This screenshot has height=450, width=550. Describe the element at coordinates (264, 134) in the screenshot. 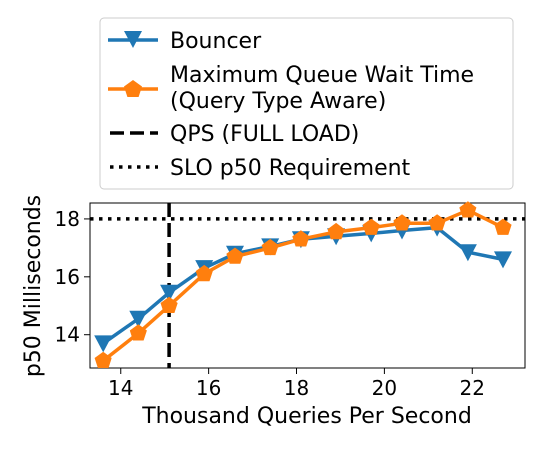

I see `legend-label-qps: QPS (FULL LOAD)` at that location.